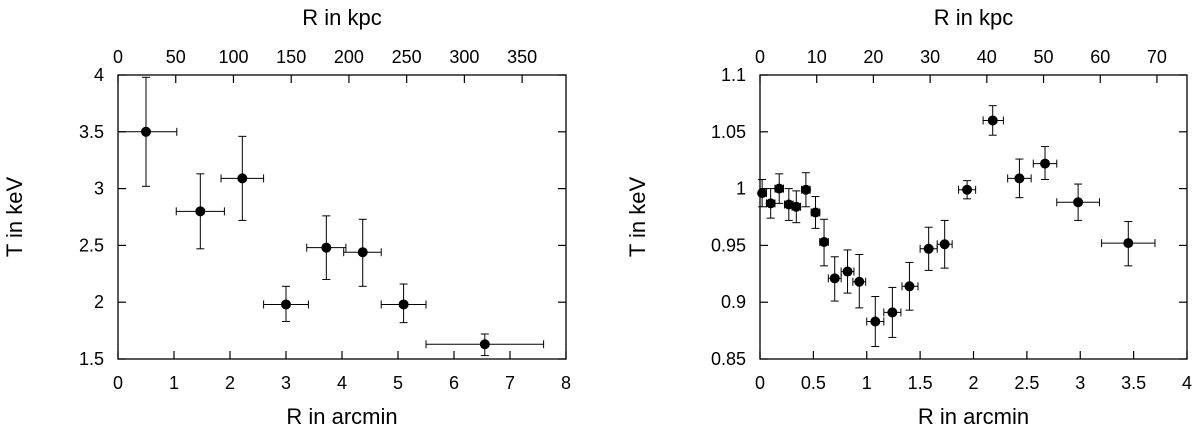 Image resolution: width=1200 pixels, height=430 pixels. I want to click on x-tick-label: 5, so click(398, 383).